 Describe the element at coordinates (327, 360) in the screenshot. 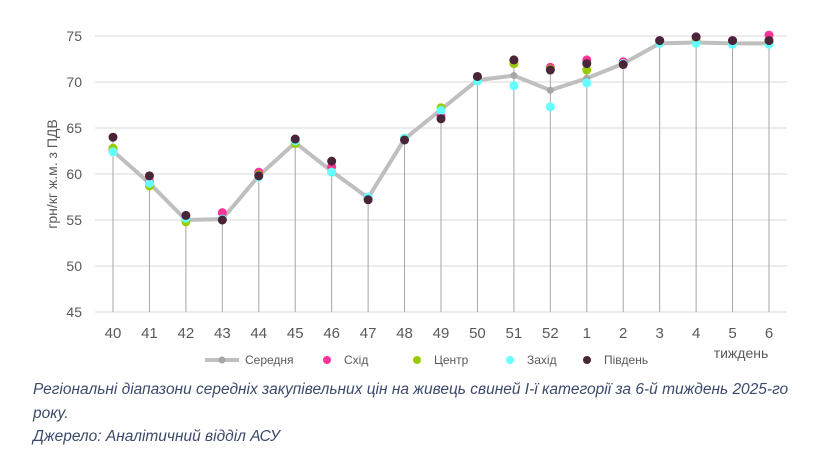

I see `legend-marker-Схід` at that location.